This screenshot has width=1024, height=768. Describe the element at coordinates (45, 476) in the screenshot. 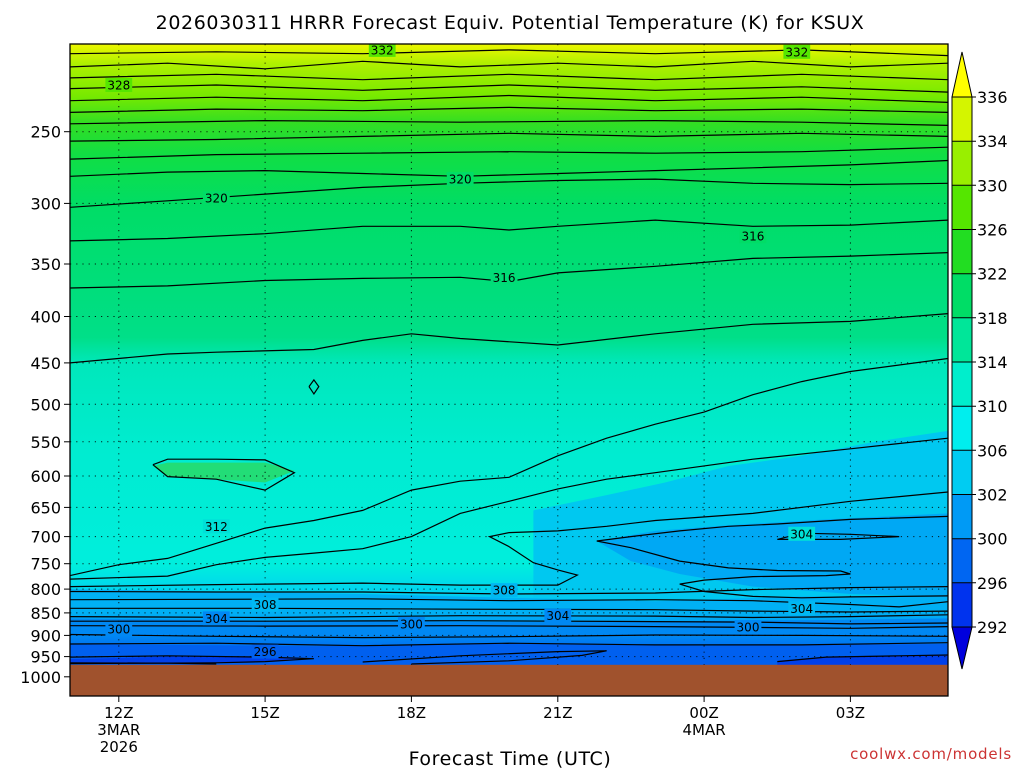

I see `y-tick-label-600: 600` at that location.